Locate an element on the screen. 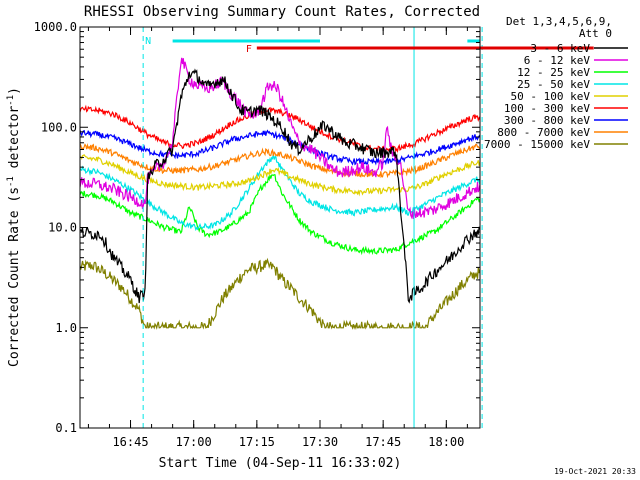 This screenshot has height=480, width=640. svg-text:Corrected Count Rate (s-1 dete: Corrected Count Rate (s-1 detector-1) is located at coordinates (14, 227).